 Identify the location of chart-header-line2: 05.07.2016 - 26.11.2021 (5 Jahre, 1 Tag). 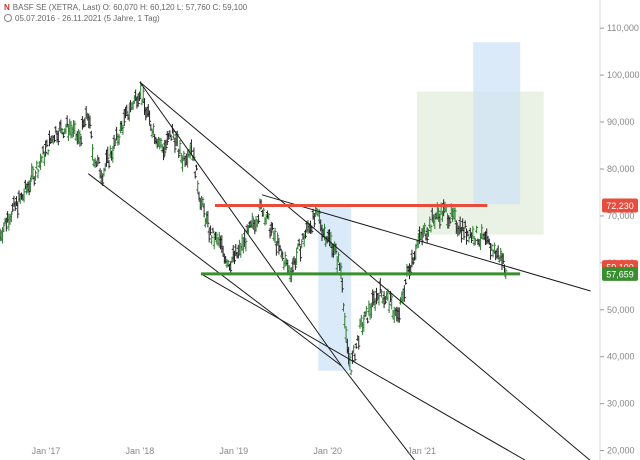
(82, 18).